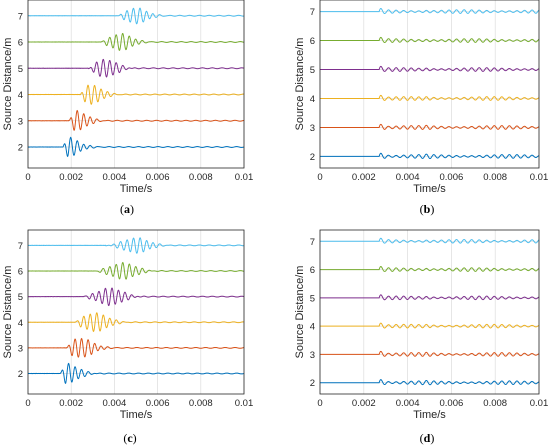  What do you see at coordinates (427, 209) in the screenshot?
I see `panel-label-b: (b)` at bounding box center [427, 209].